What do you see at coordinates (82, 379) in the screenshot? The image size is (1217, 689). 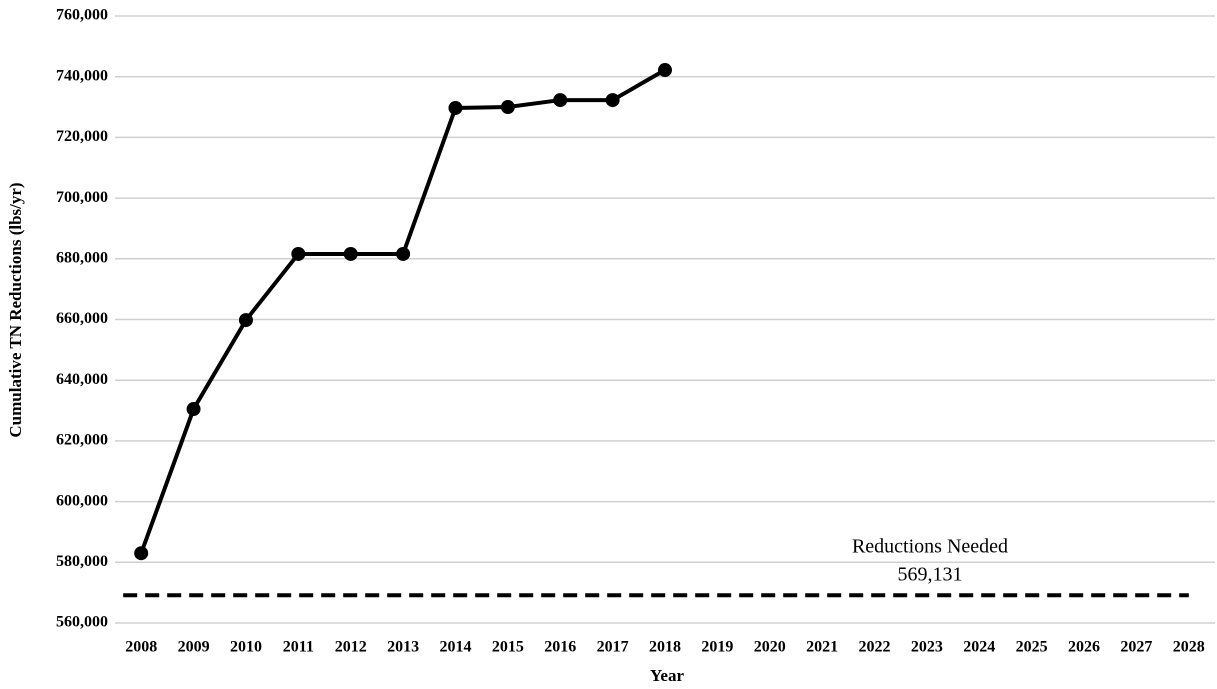 I see `y-tick-label: 640,000` at bounding box center [82, 379].